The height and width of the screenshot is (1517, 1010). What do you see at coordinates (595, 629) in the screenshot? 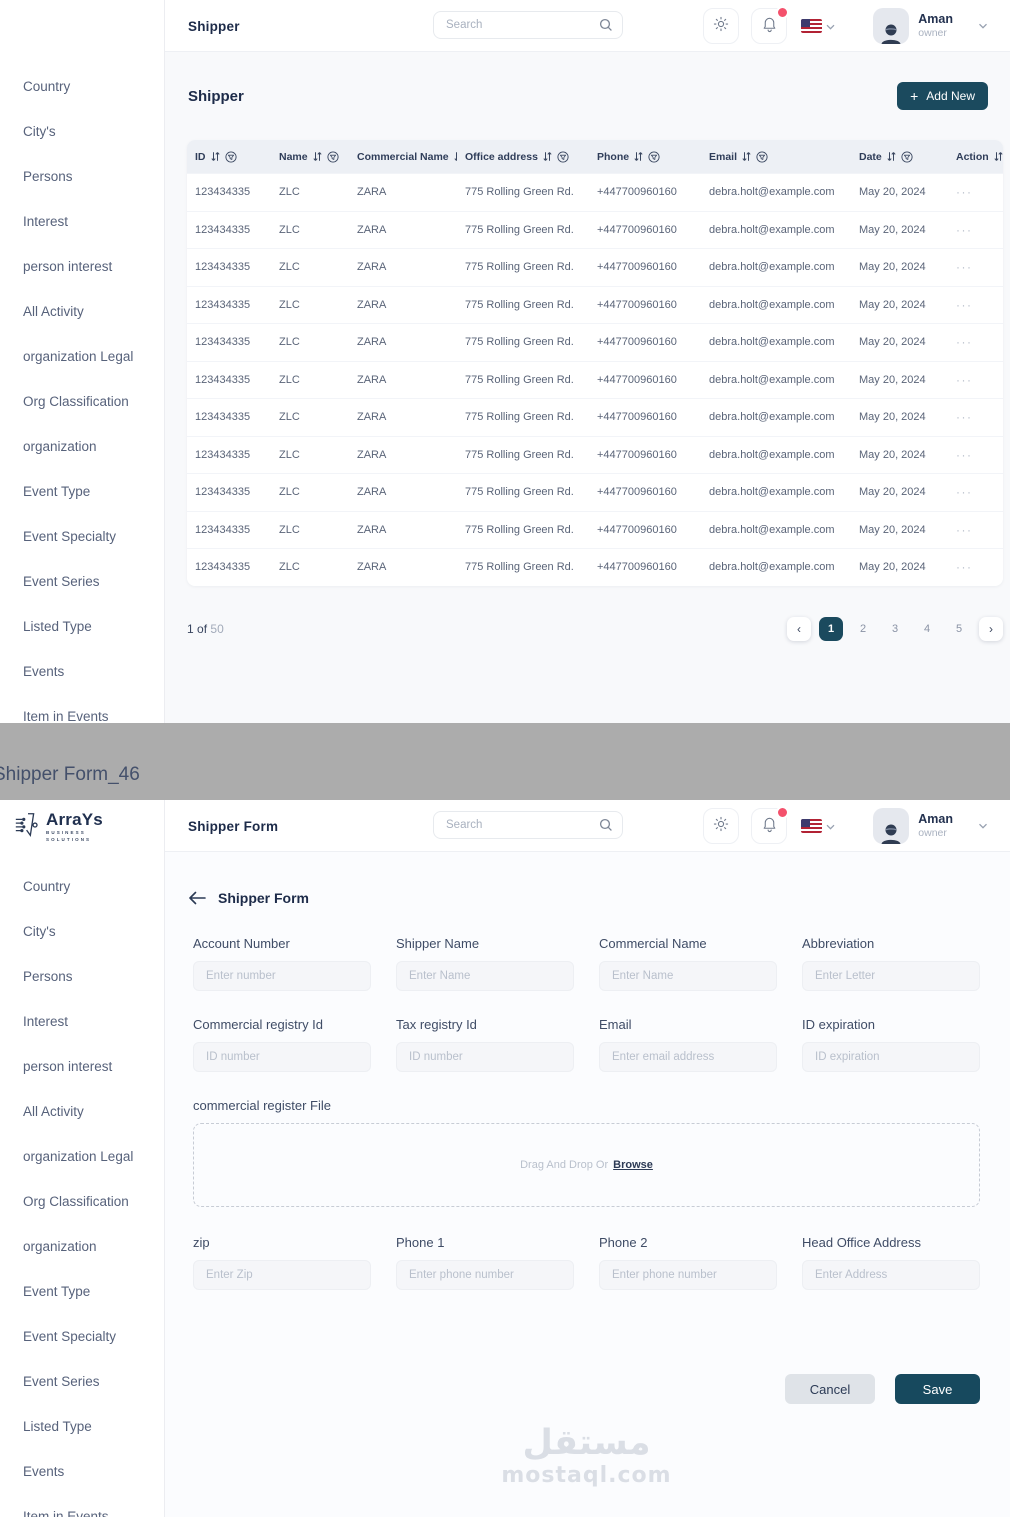
I see `pagination: 1 of 50 ‹ 1 2 3 4 5 ›` at bounding box center [595, 629].